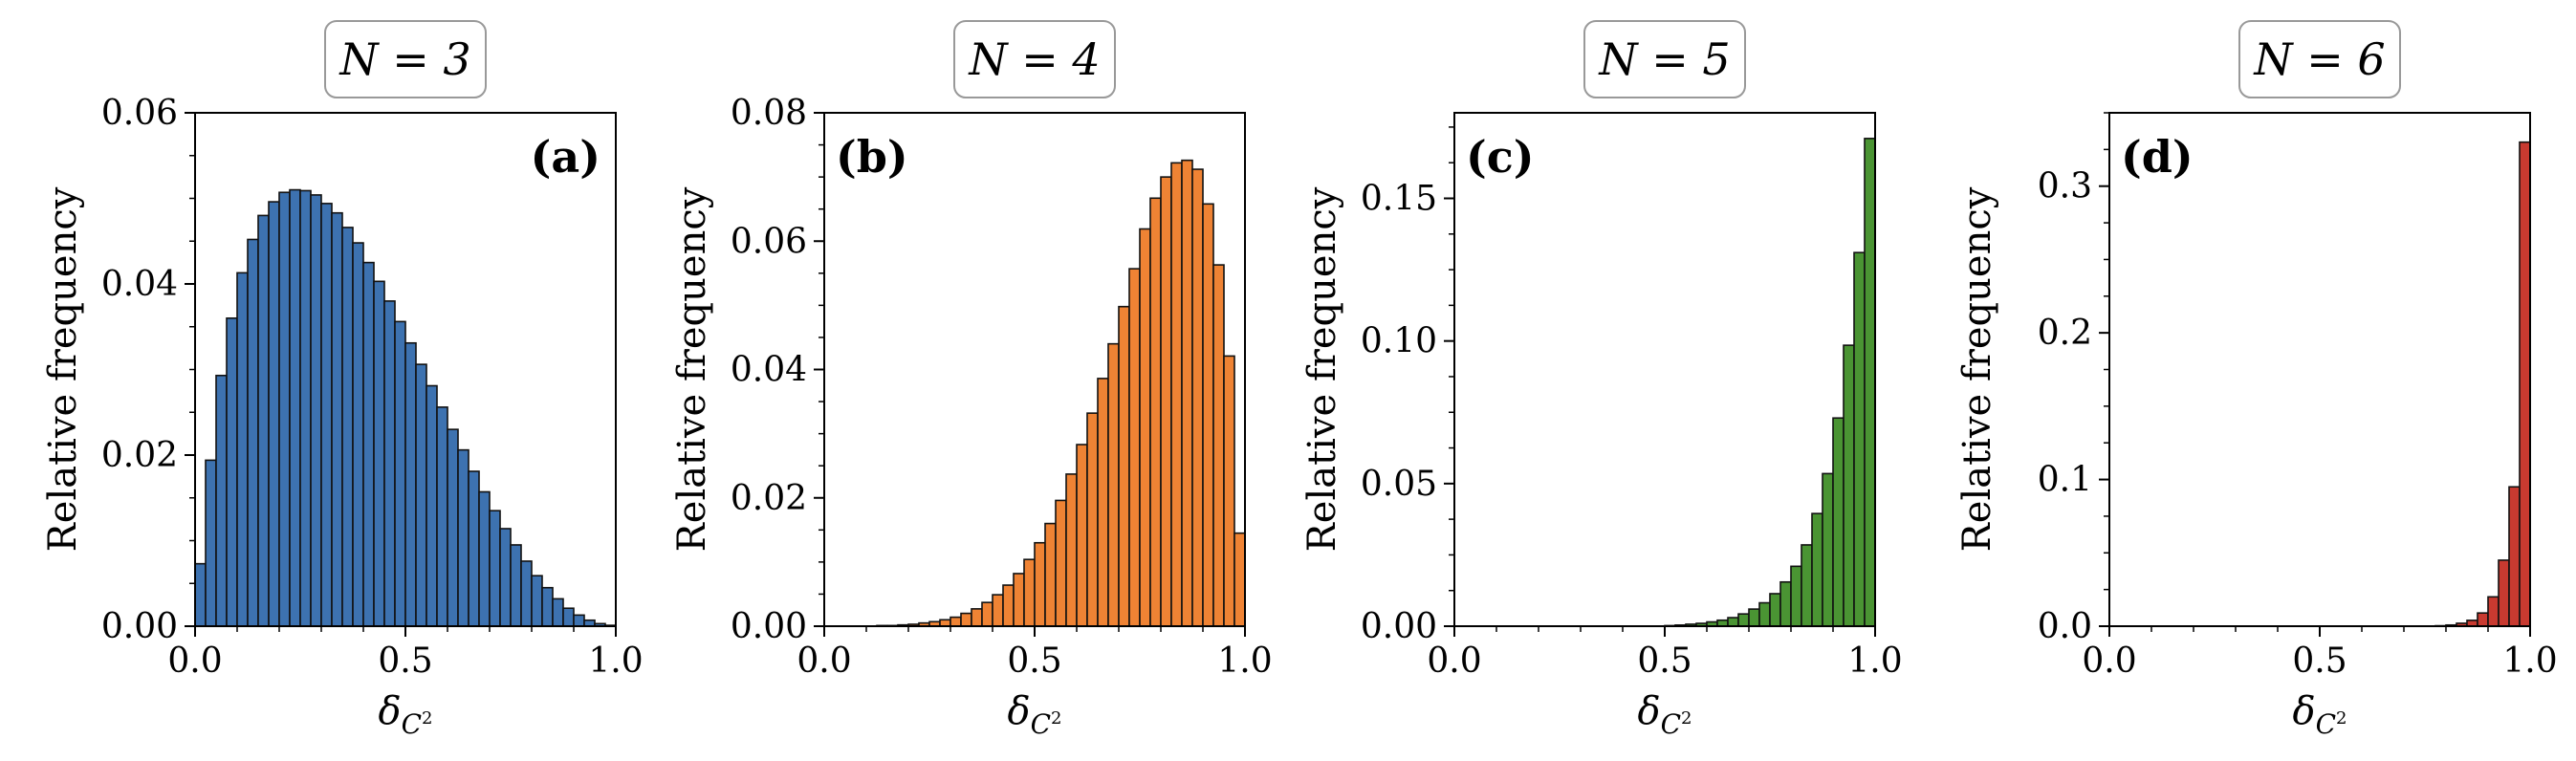 This screenshot has width=2576, height=761. I want to click on panel-letter: (b), so click(872, 157).